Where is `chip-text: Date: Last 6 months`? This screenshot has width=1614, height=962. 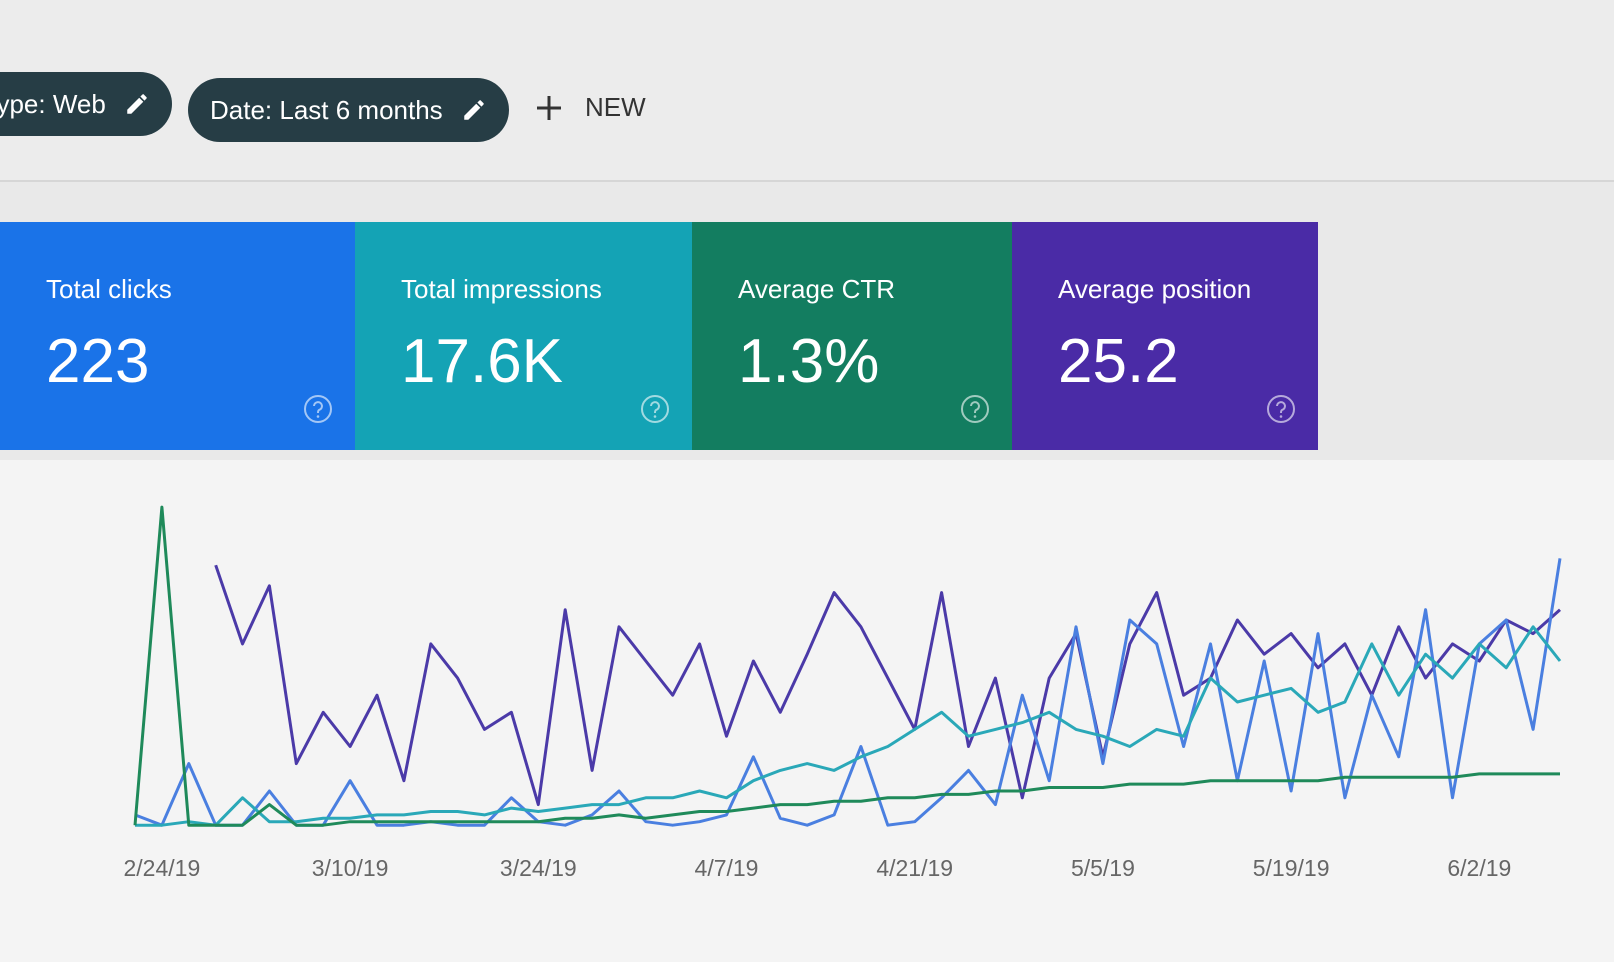 chip-text: Date: Last 6 months is located at coordinates (326, 109).